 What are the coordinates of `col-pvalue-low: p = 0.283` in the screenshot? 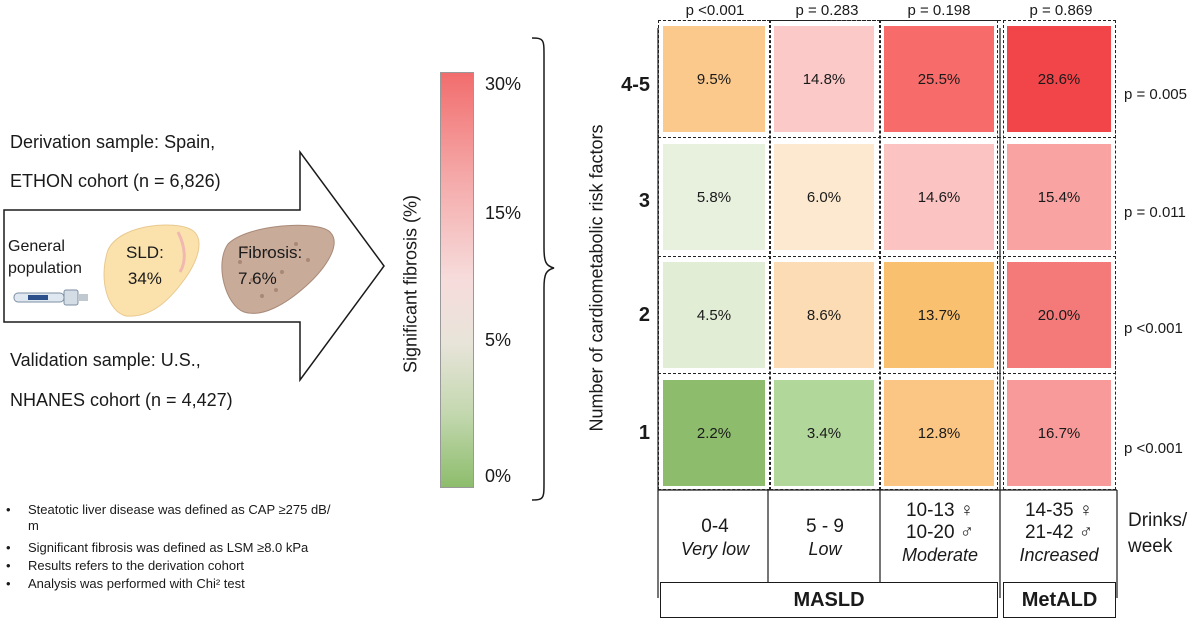 It's located at (827, 10).